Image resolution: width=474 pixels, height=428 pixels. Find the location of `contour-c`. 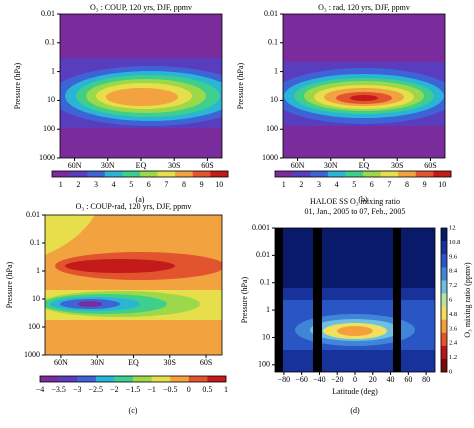

contour-c is located at coordinates (133, 285).